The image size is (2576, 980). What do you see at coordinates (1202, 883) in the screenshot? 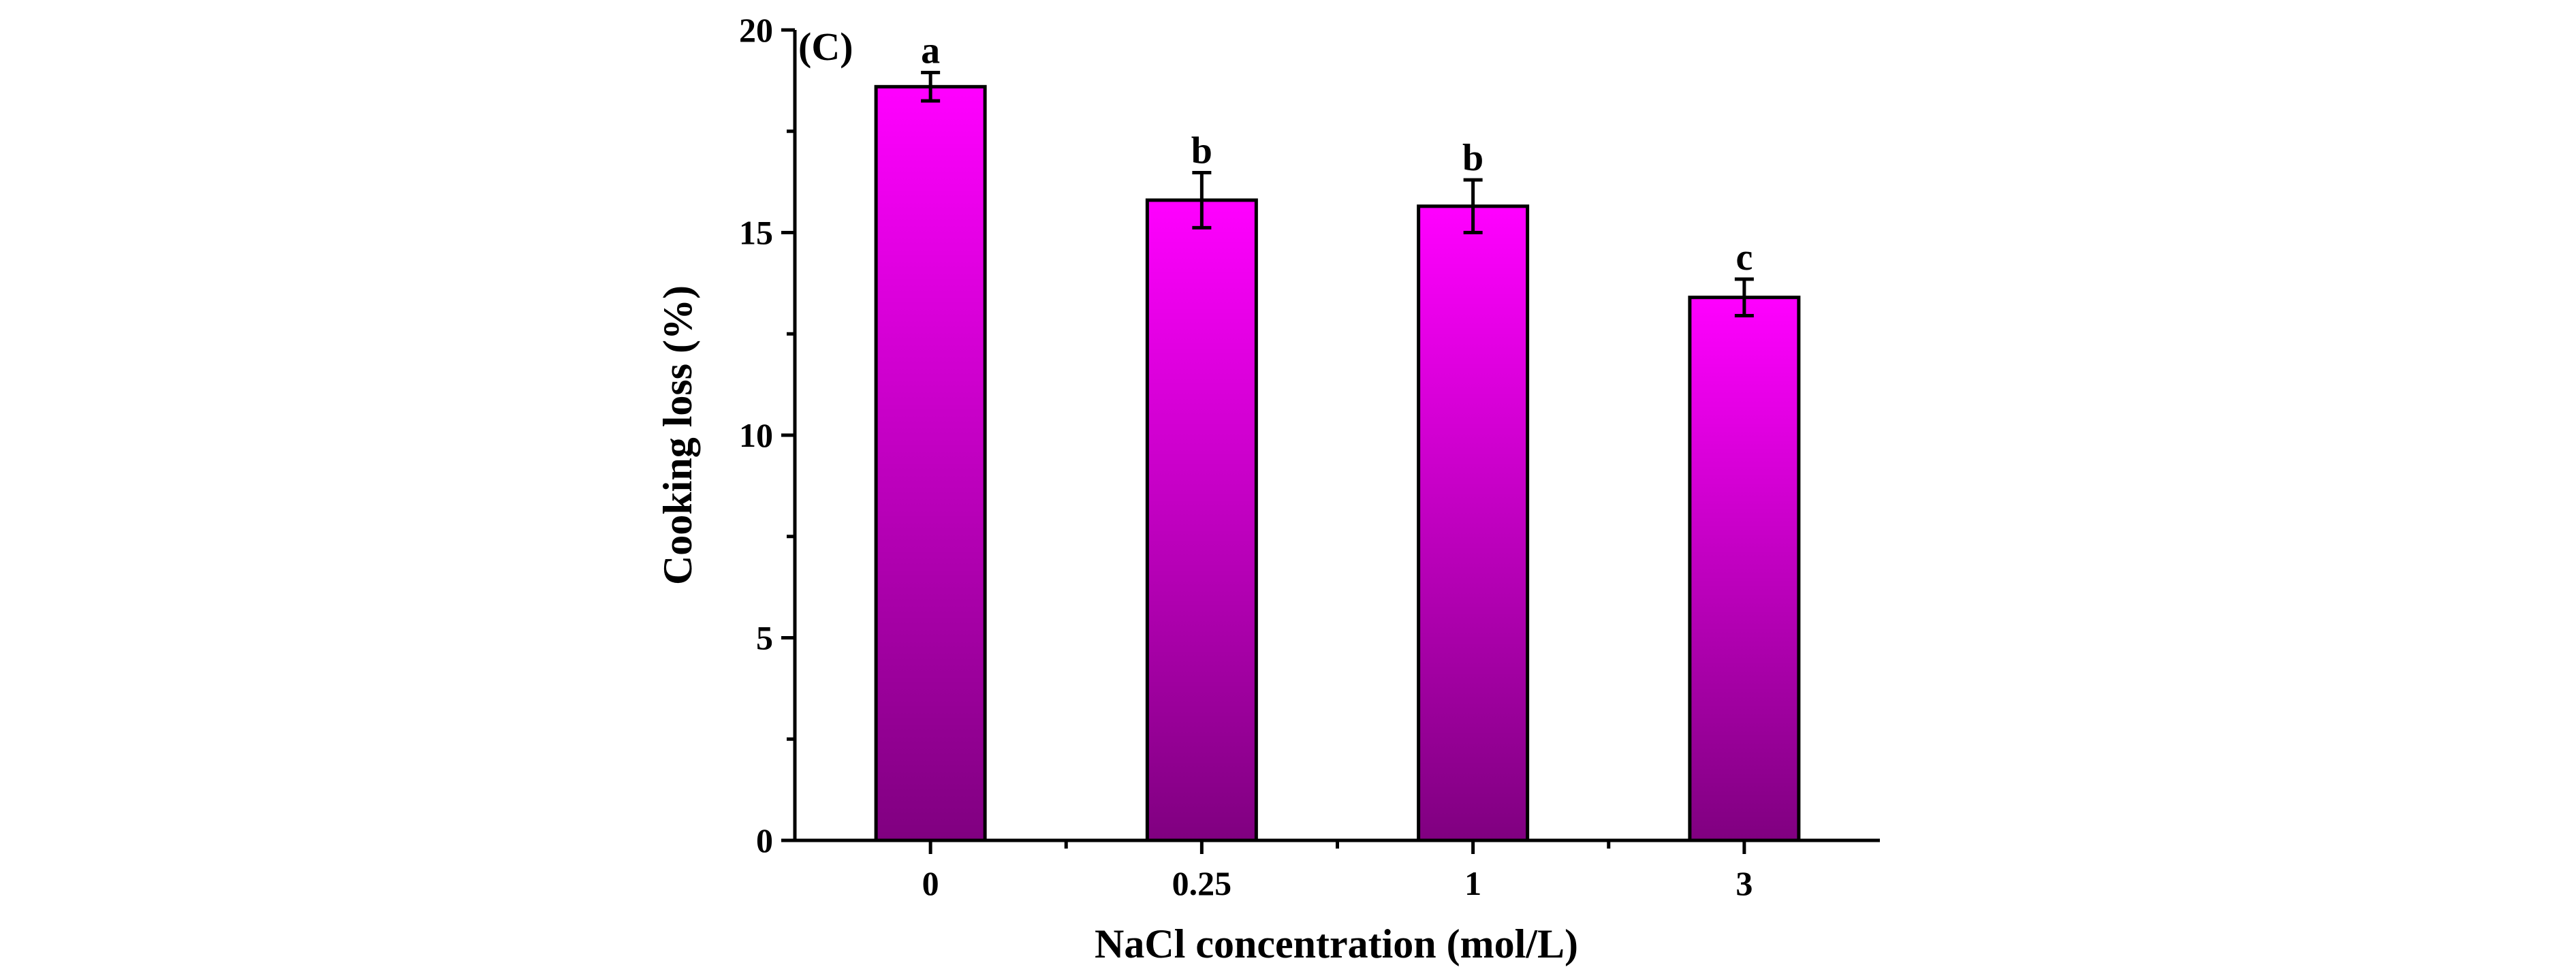
I see `x-tick-label: 0.25` at bounding box center [1202, 883].